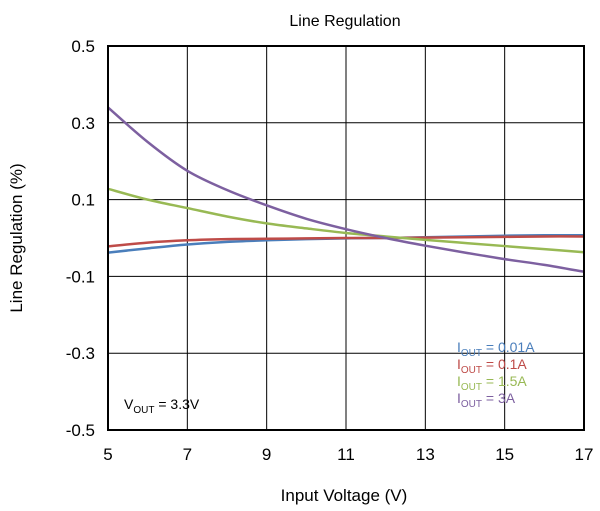 The height and width of the screenshot is (511, 600). What do you see at coordinates (16, 237) in the screenshot?
I see `y-axis-label: Line Regulation (%)` at bounding box center [16, 237].